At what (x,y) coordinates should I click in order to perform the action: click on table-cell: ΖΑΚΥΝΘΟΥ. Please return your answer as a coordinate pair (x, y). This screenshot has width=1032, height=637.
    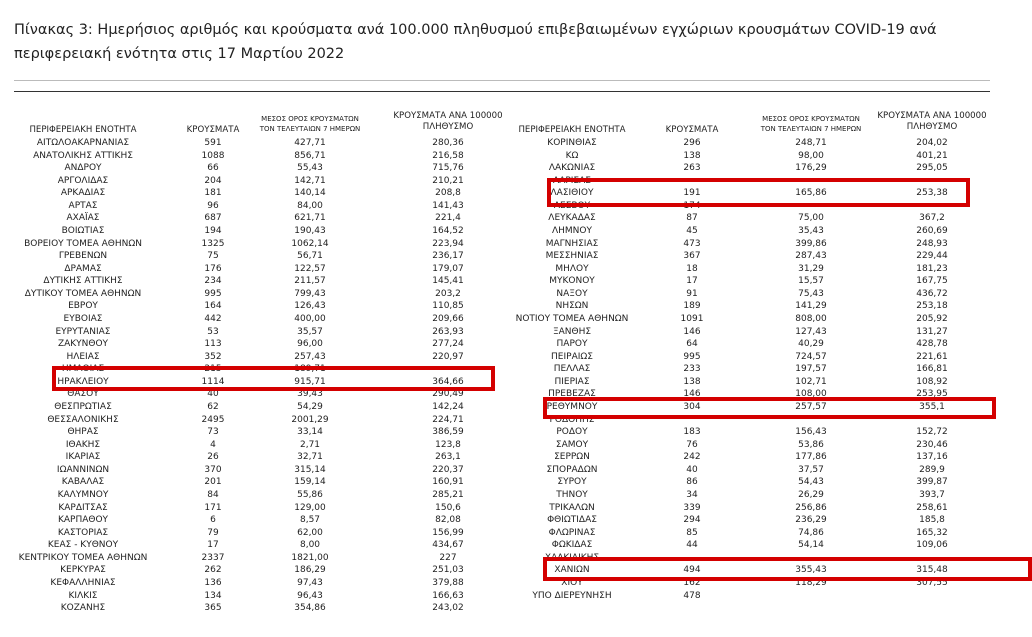
    Looking at the image, I should click on (83, 344).